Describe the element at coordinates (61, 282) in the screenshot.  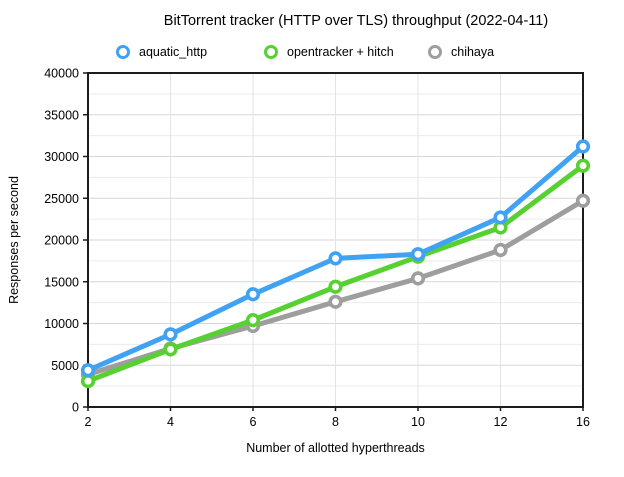
I see `y-axis-tick-label: 15000` at that location.